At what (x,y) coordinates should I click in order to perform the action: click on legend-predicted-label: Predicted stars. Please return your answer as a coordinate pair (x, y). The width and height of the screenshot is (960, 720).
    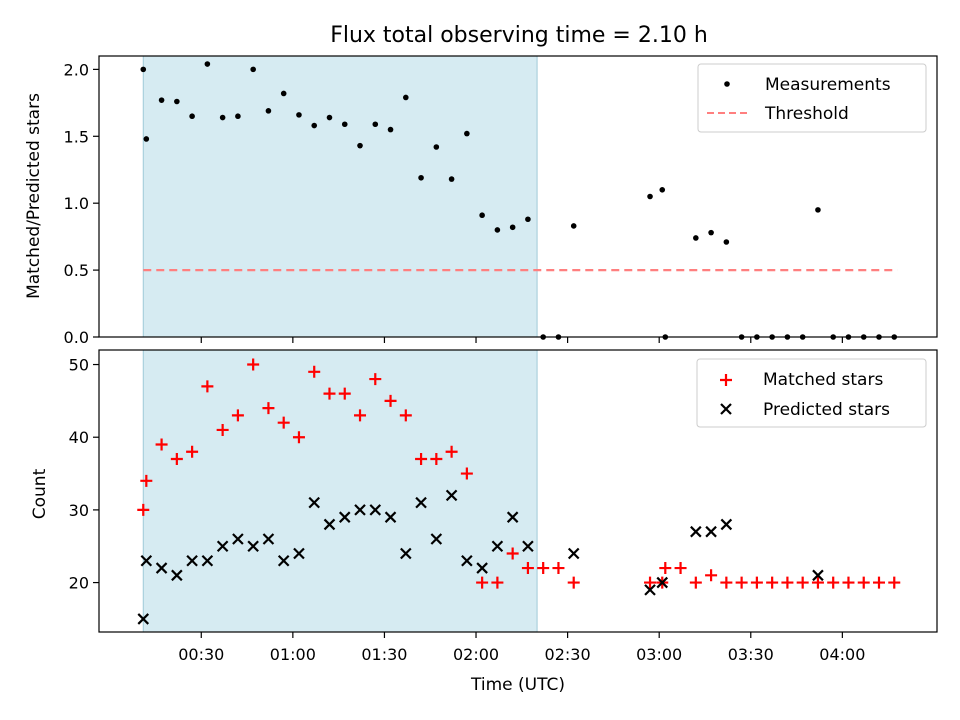
    Looking at the image, I should click on (826, 410).